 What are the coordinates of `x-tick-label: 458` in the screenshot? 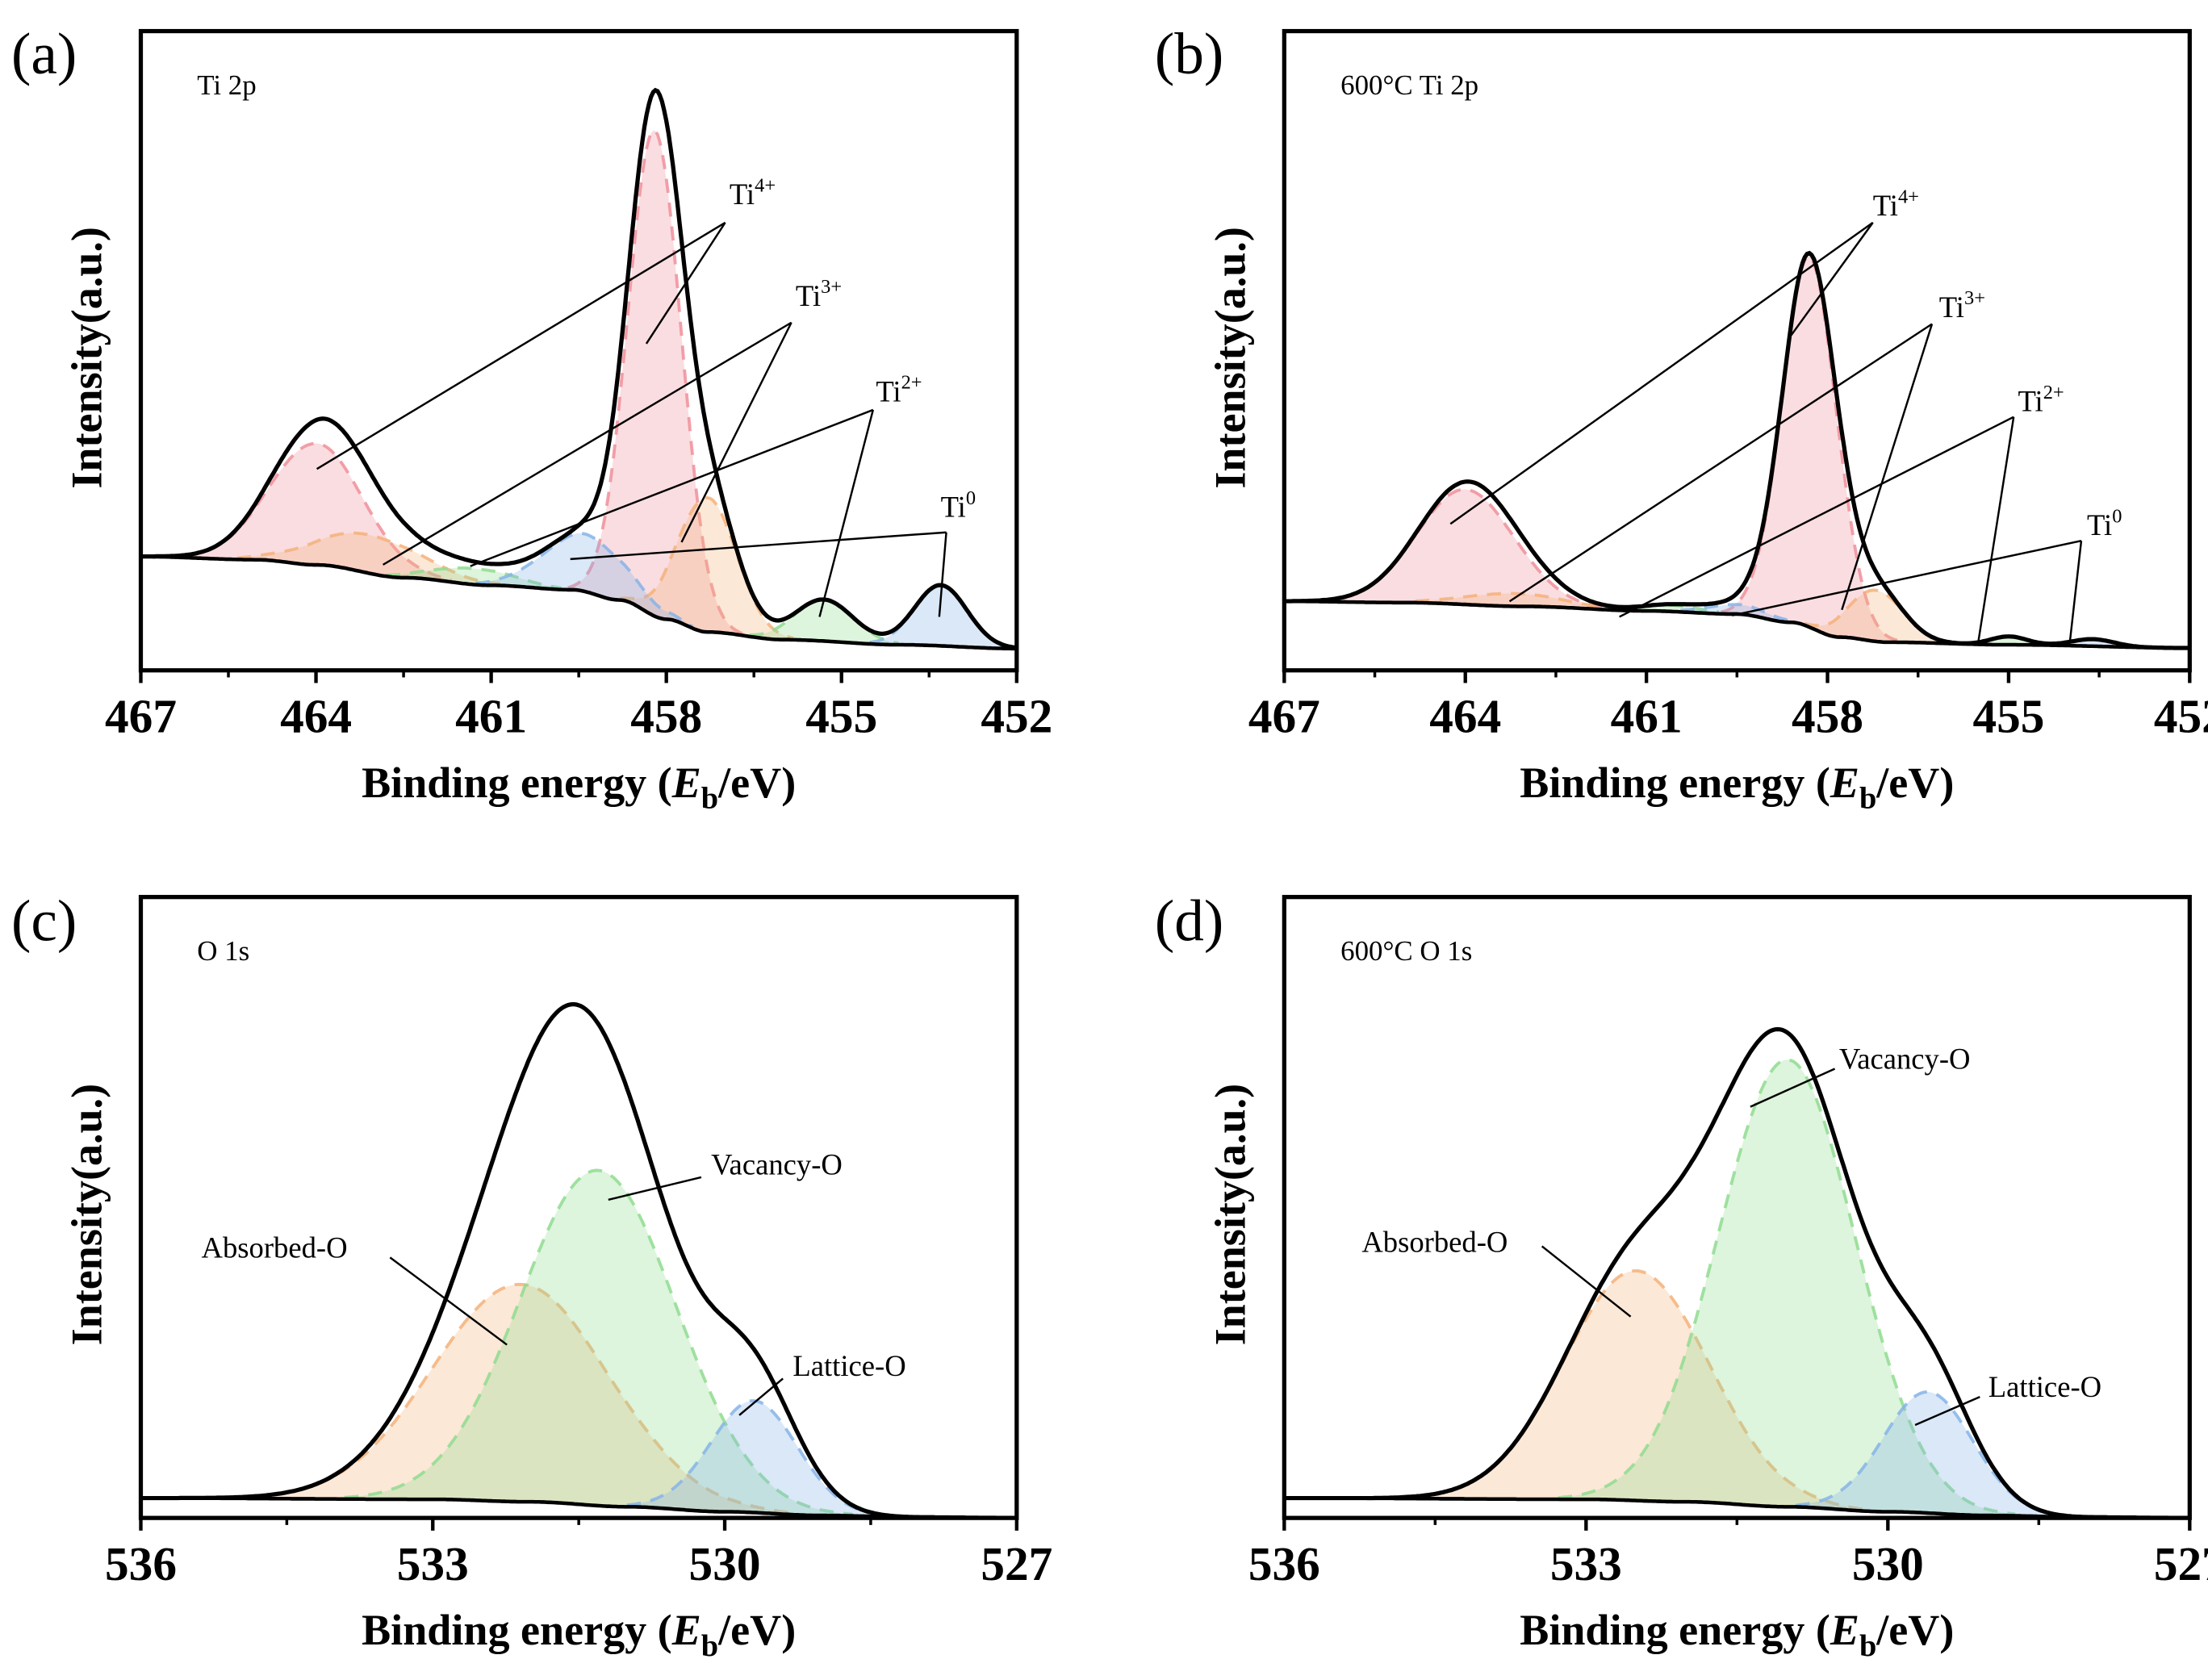 It's located at (666, 717).